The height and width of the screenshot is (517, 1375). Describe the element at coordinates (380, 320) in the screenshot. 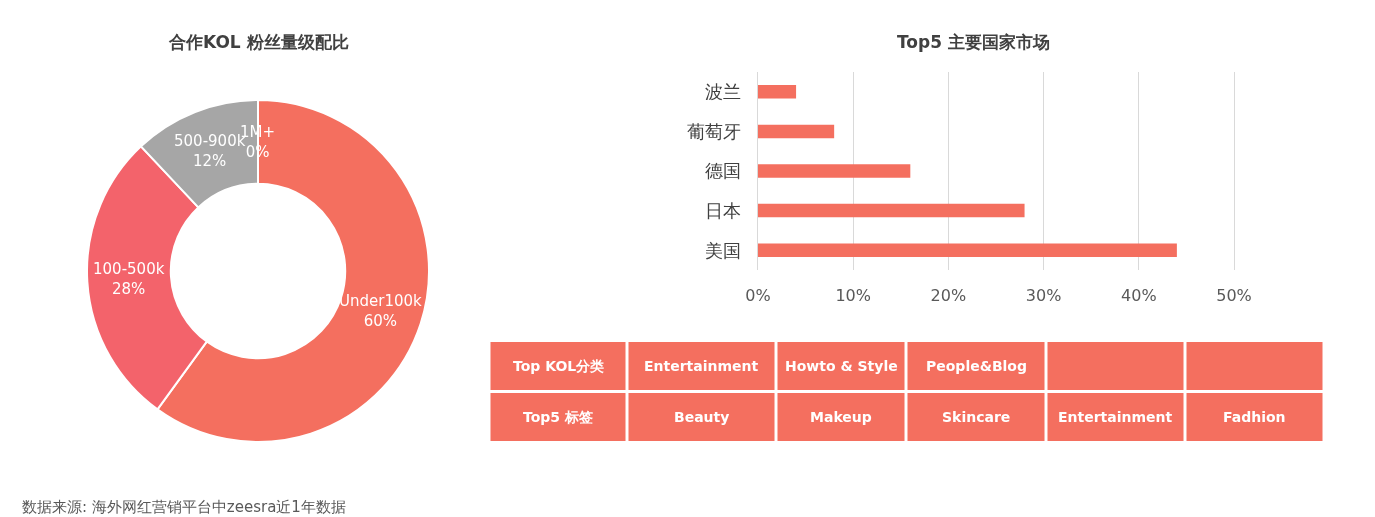

I see `data-label: 60%` at that location.